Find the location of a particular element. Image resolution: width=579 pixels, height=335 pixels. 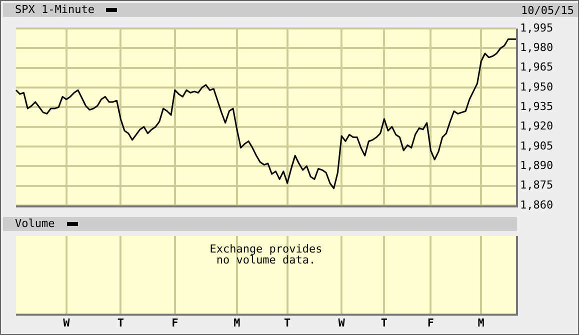

legend-label: SPX 1-Minute is located at coordinates (54, 9).